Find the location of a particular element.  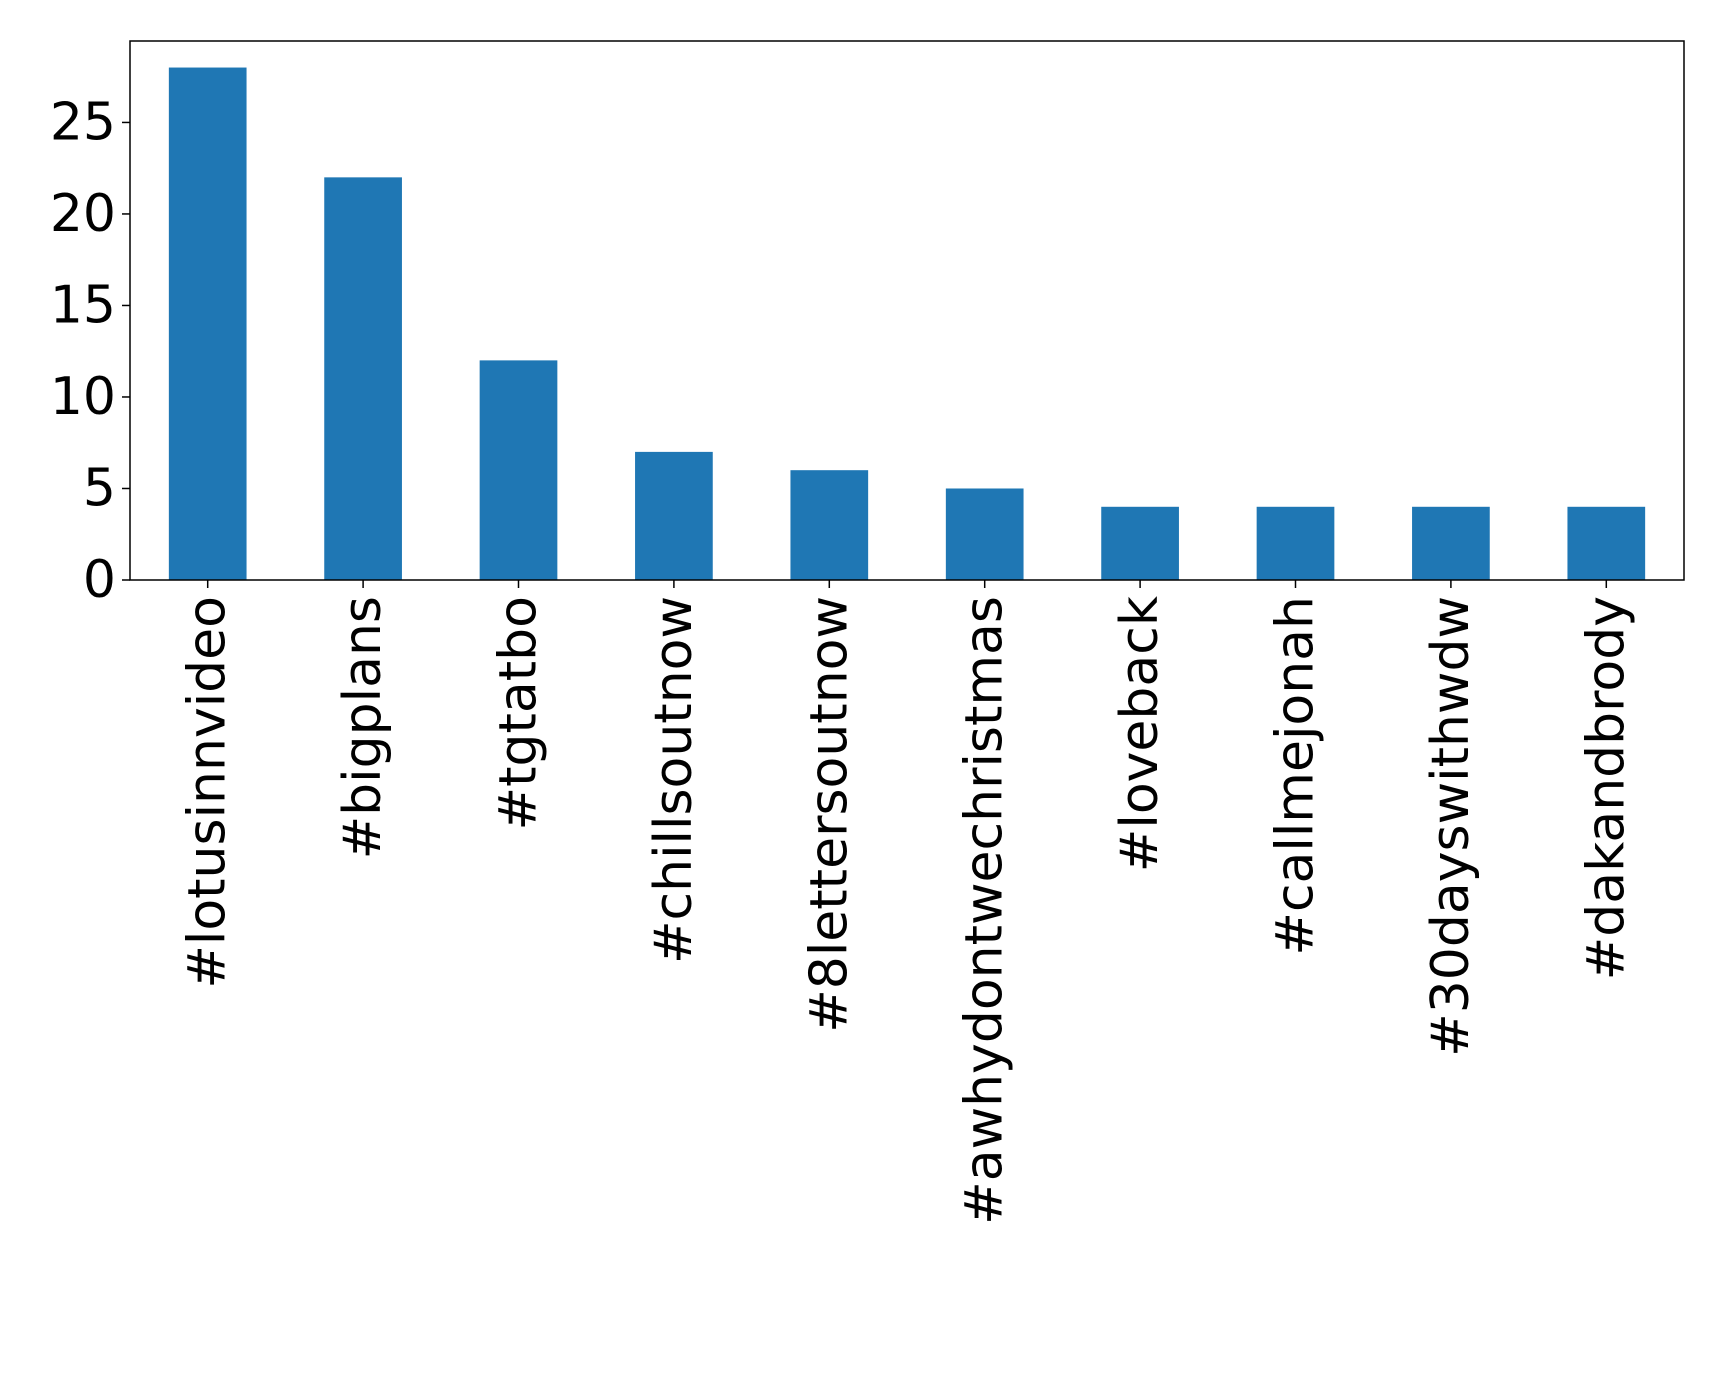

y-tick-label: 25 is located at coordinates (83, 122).